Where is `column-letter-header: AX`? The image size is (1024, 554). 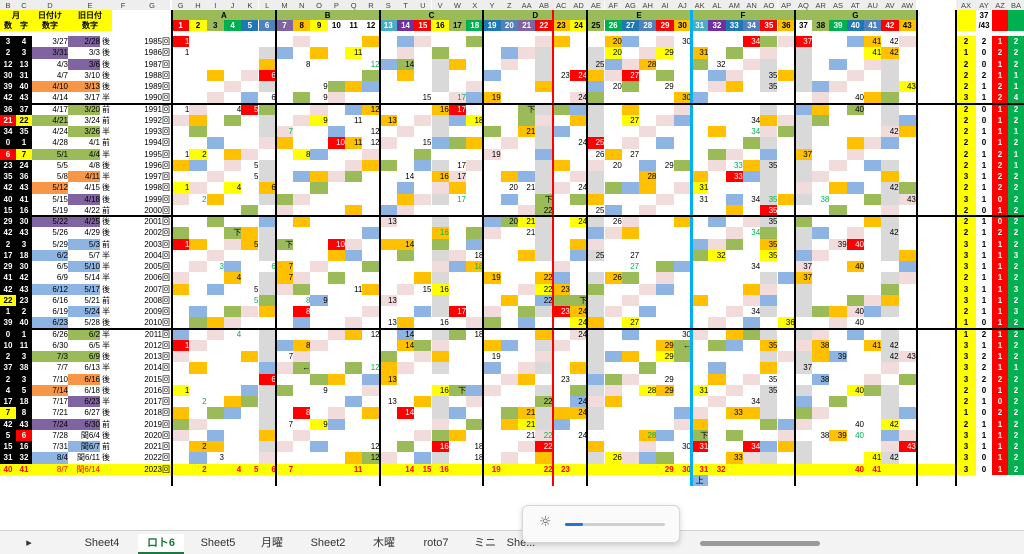
column-letter-header: AX is located at coordinates (966, 5).